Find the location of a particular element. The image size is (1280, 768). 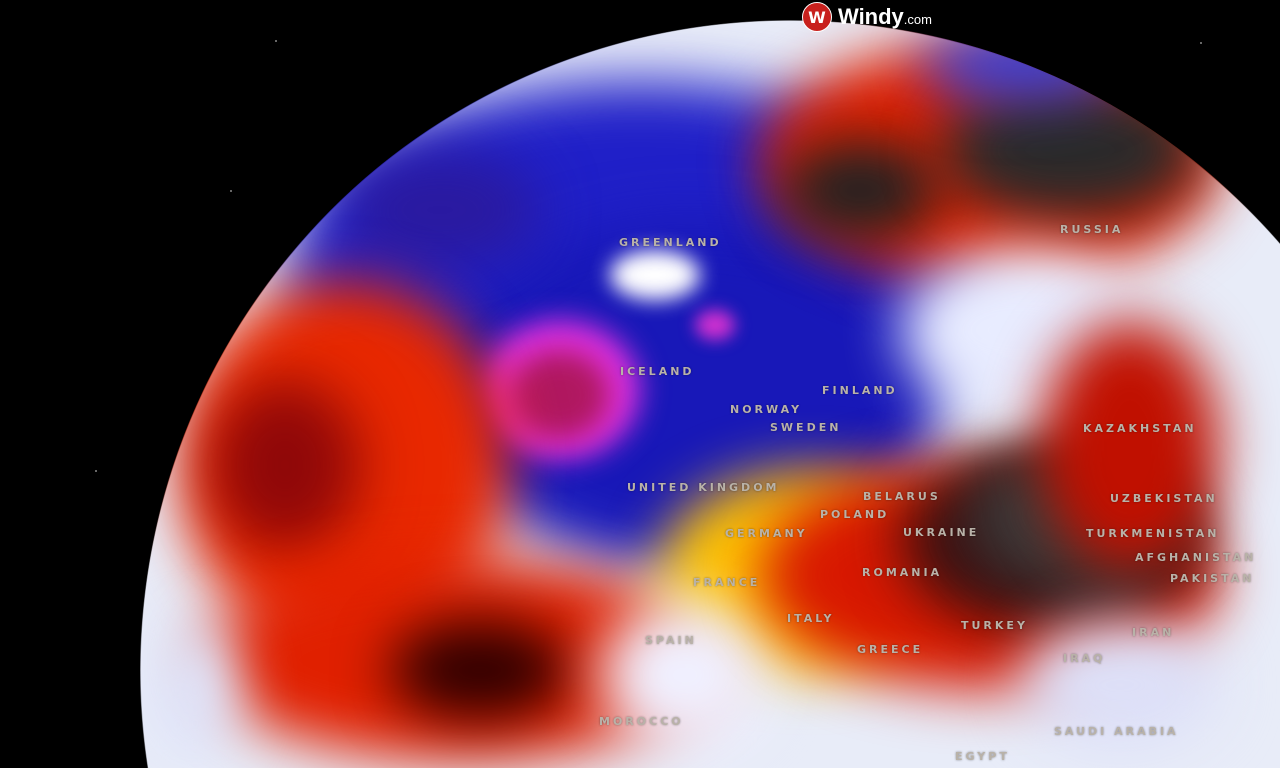

cyclone-core is located at coordinates (560, 395).